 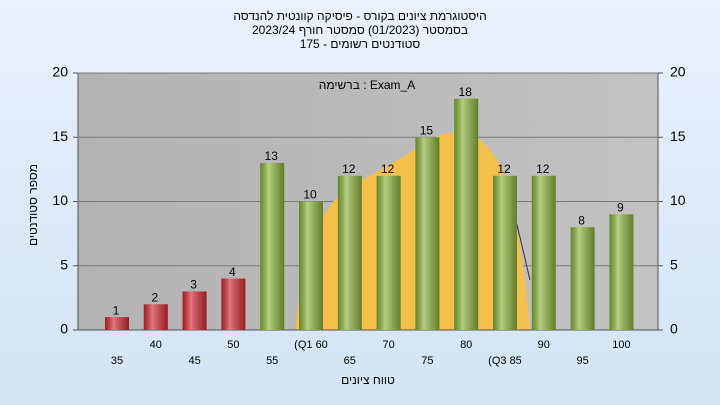 I want to click on x-tick-label: 100, so click(x=621, y=345).